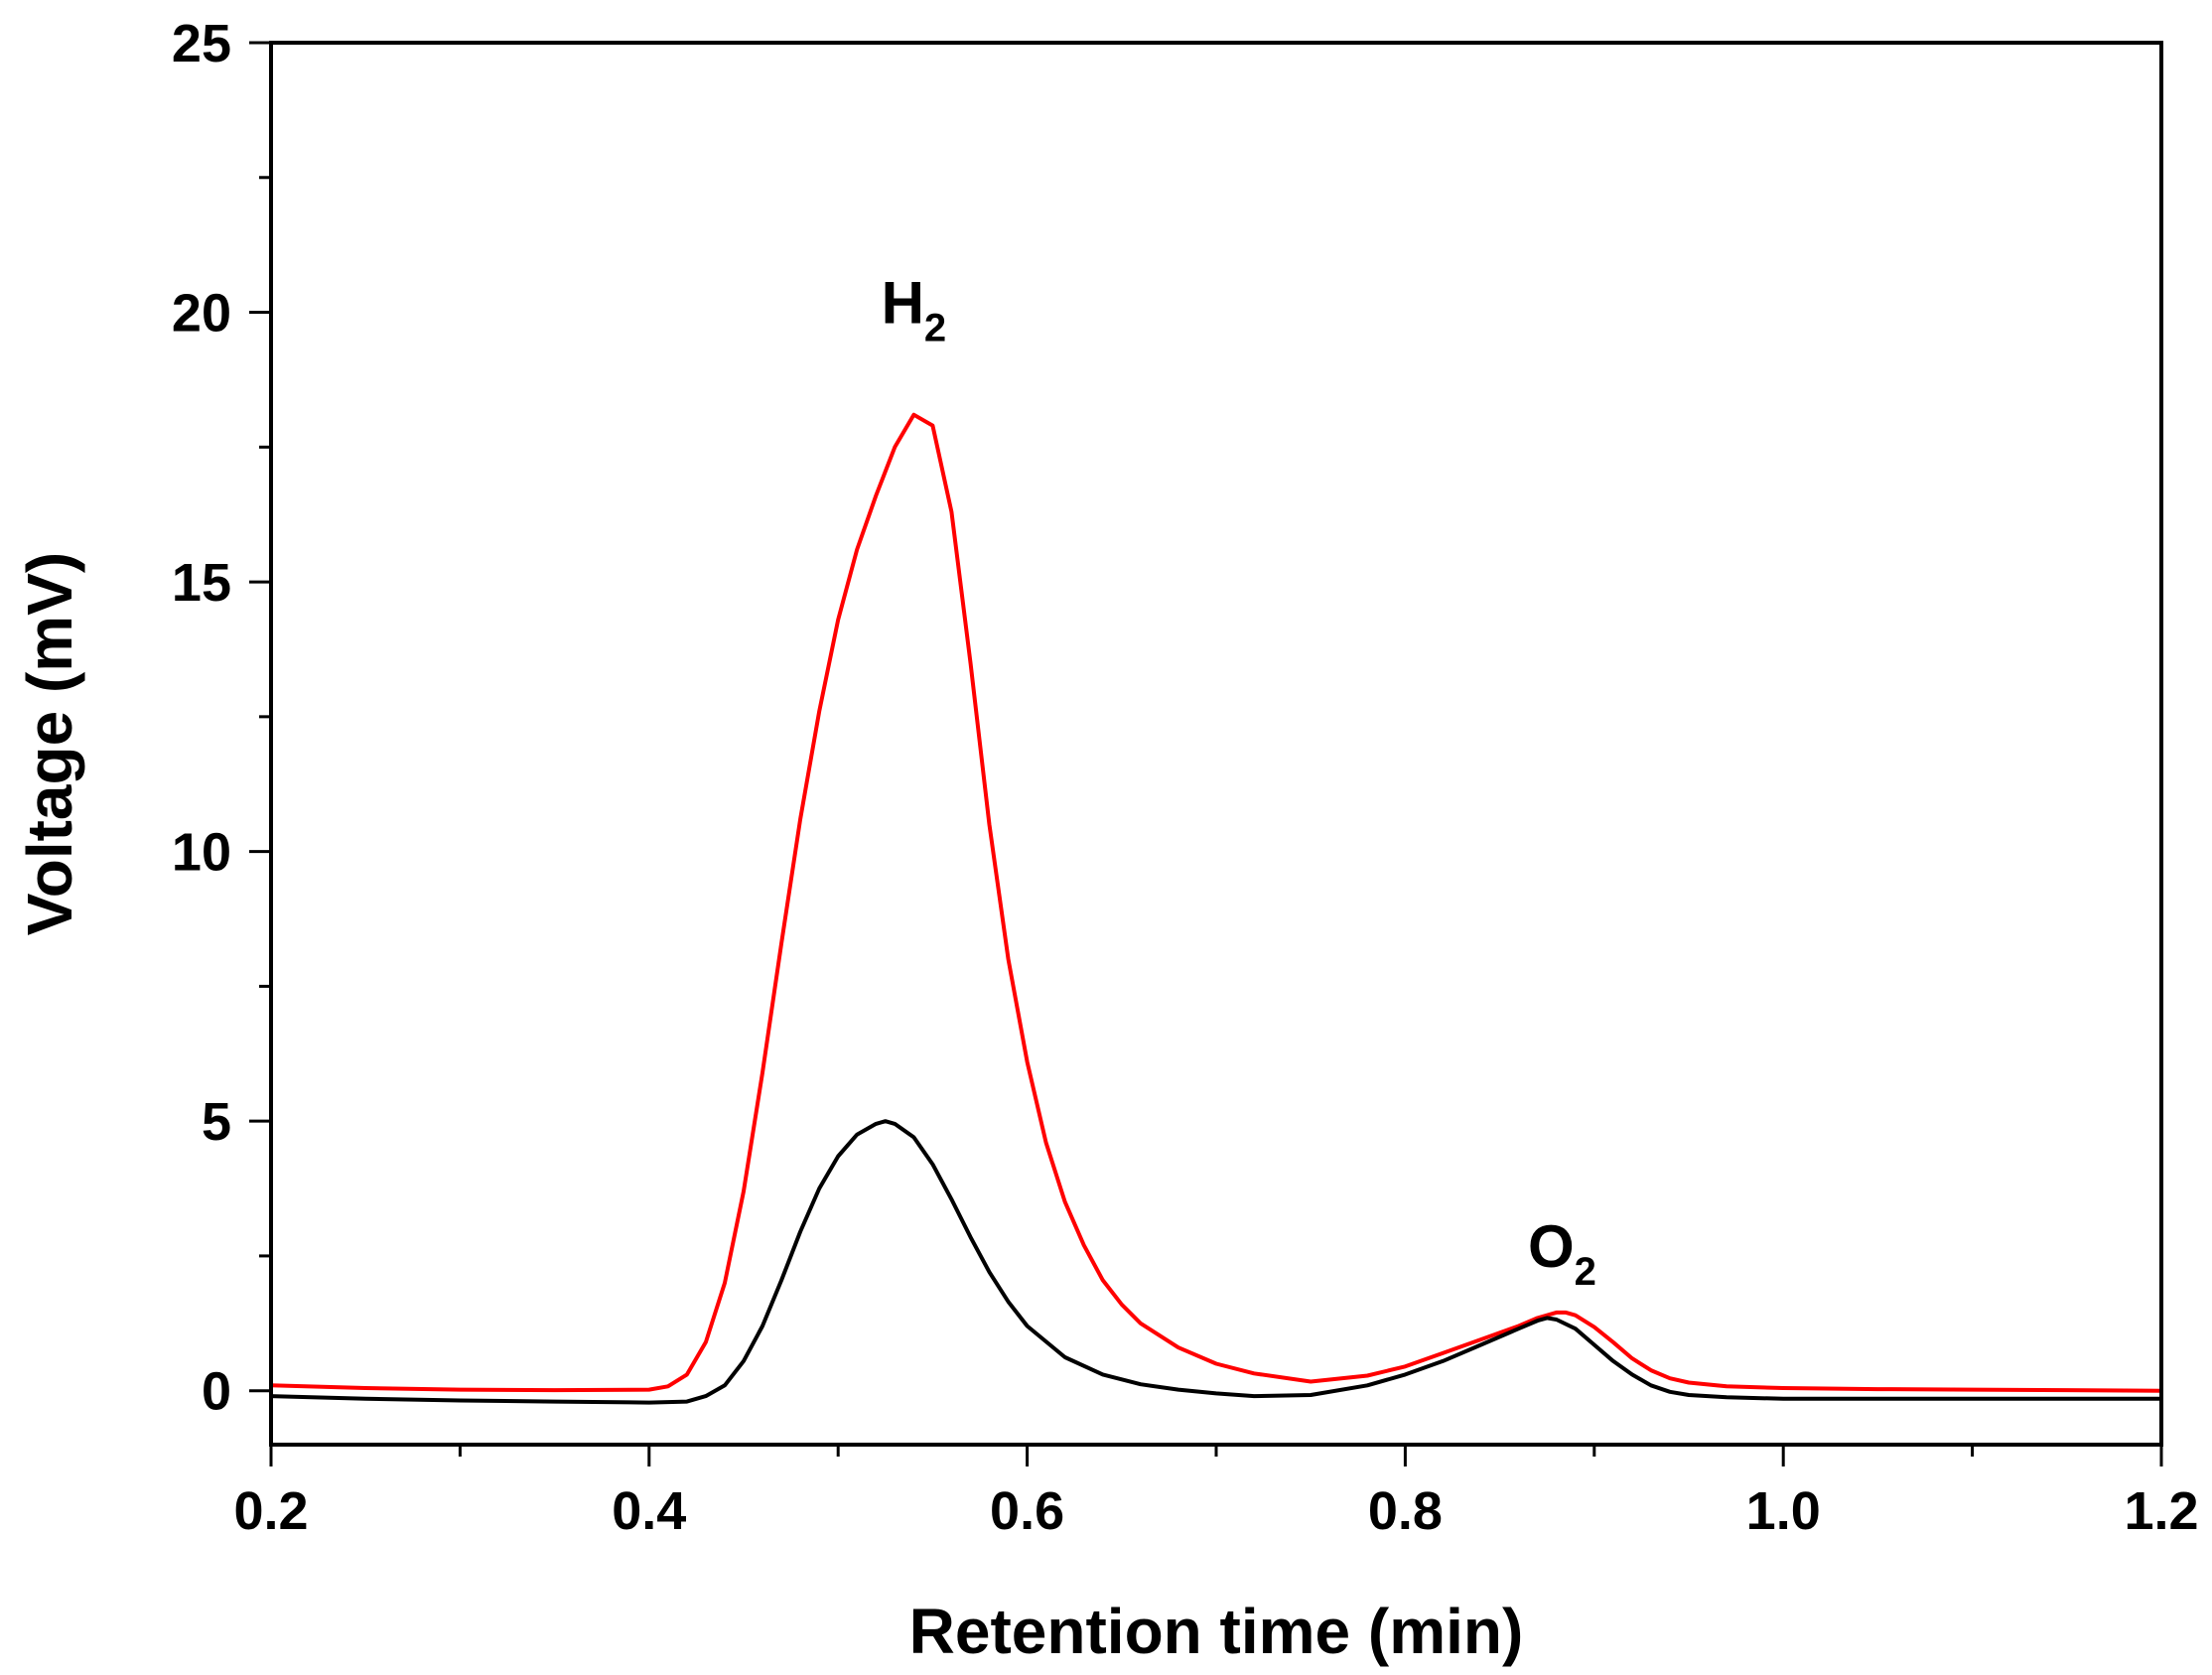  I want to click on x-axis-title: Retention time (min), so click(1216, 1632).